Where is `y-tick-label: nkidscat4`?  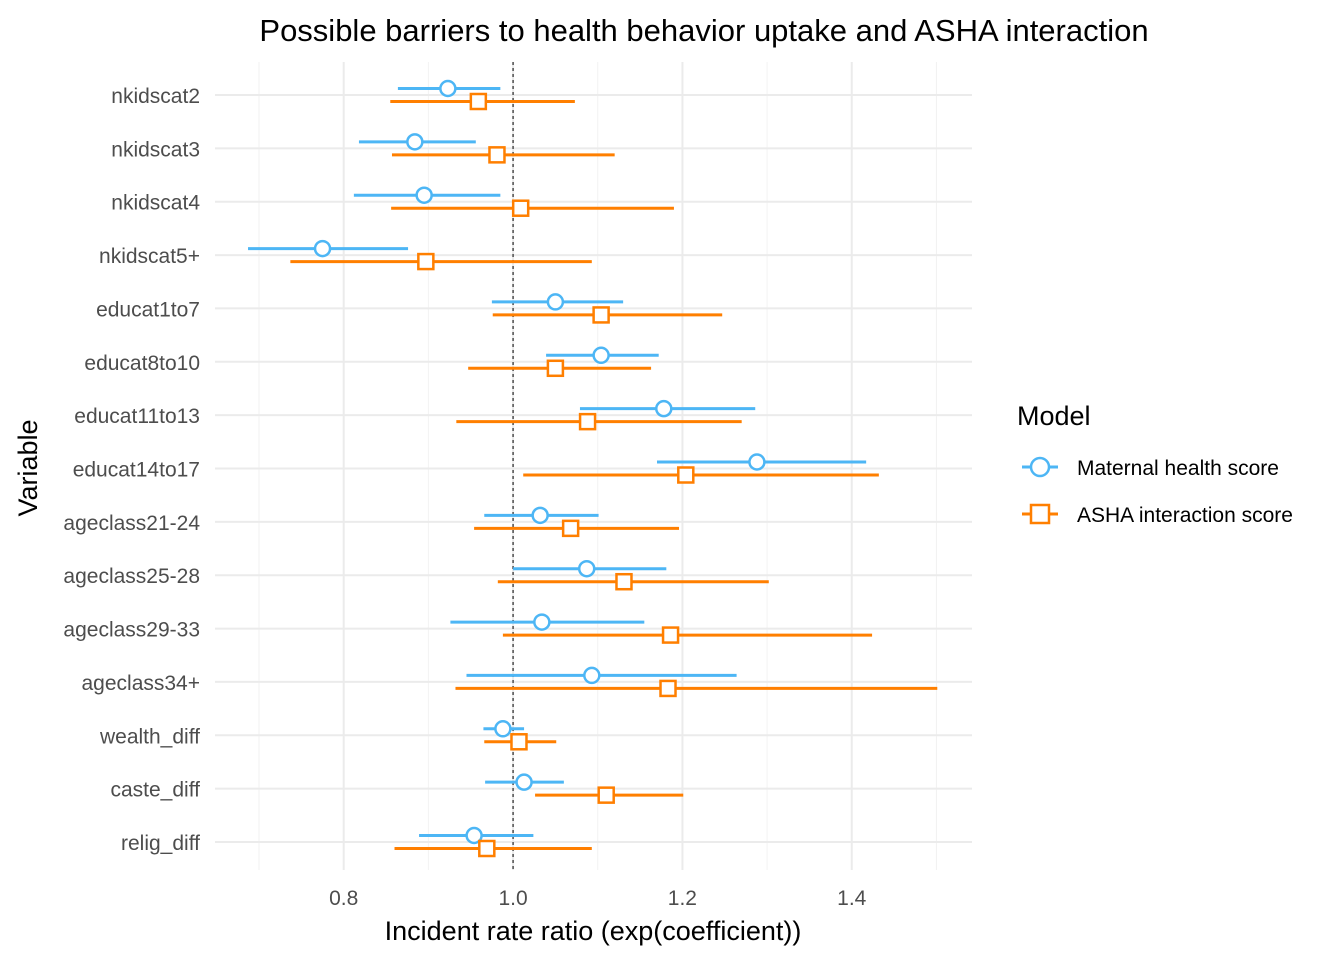
y-tick-label: nkidscat4 is located at coordinates (155, 203).